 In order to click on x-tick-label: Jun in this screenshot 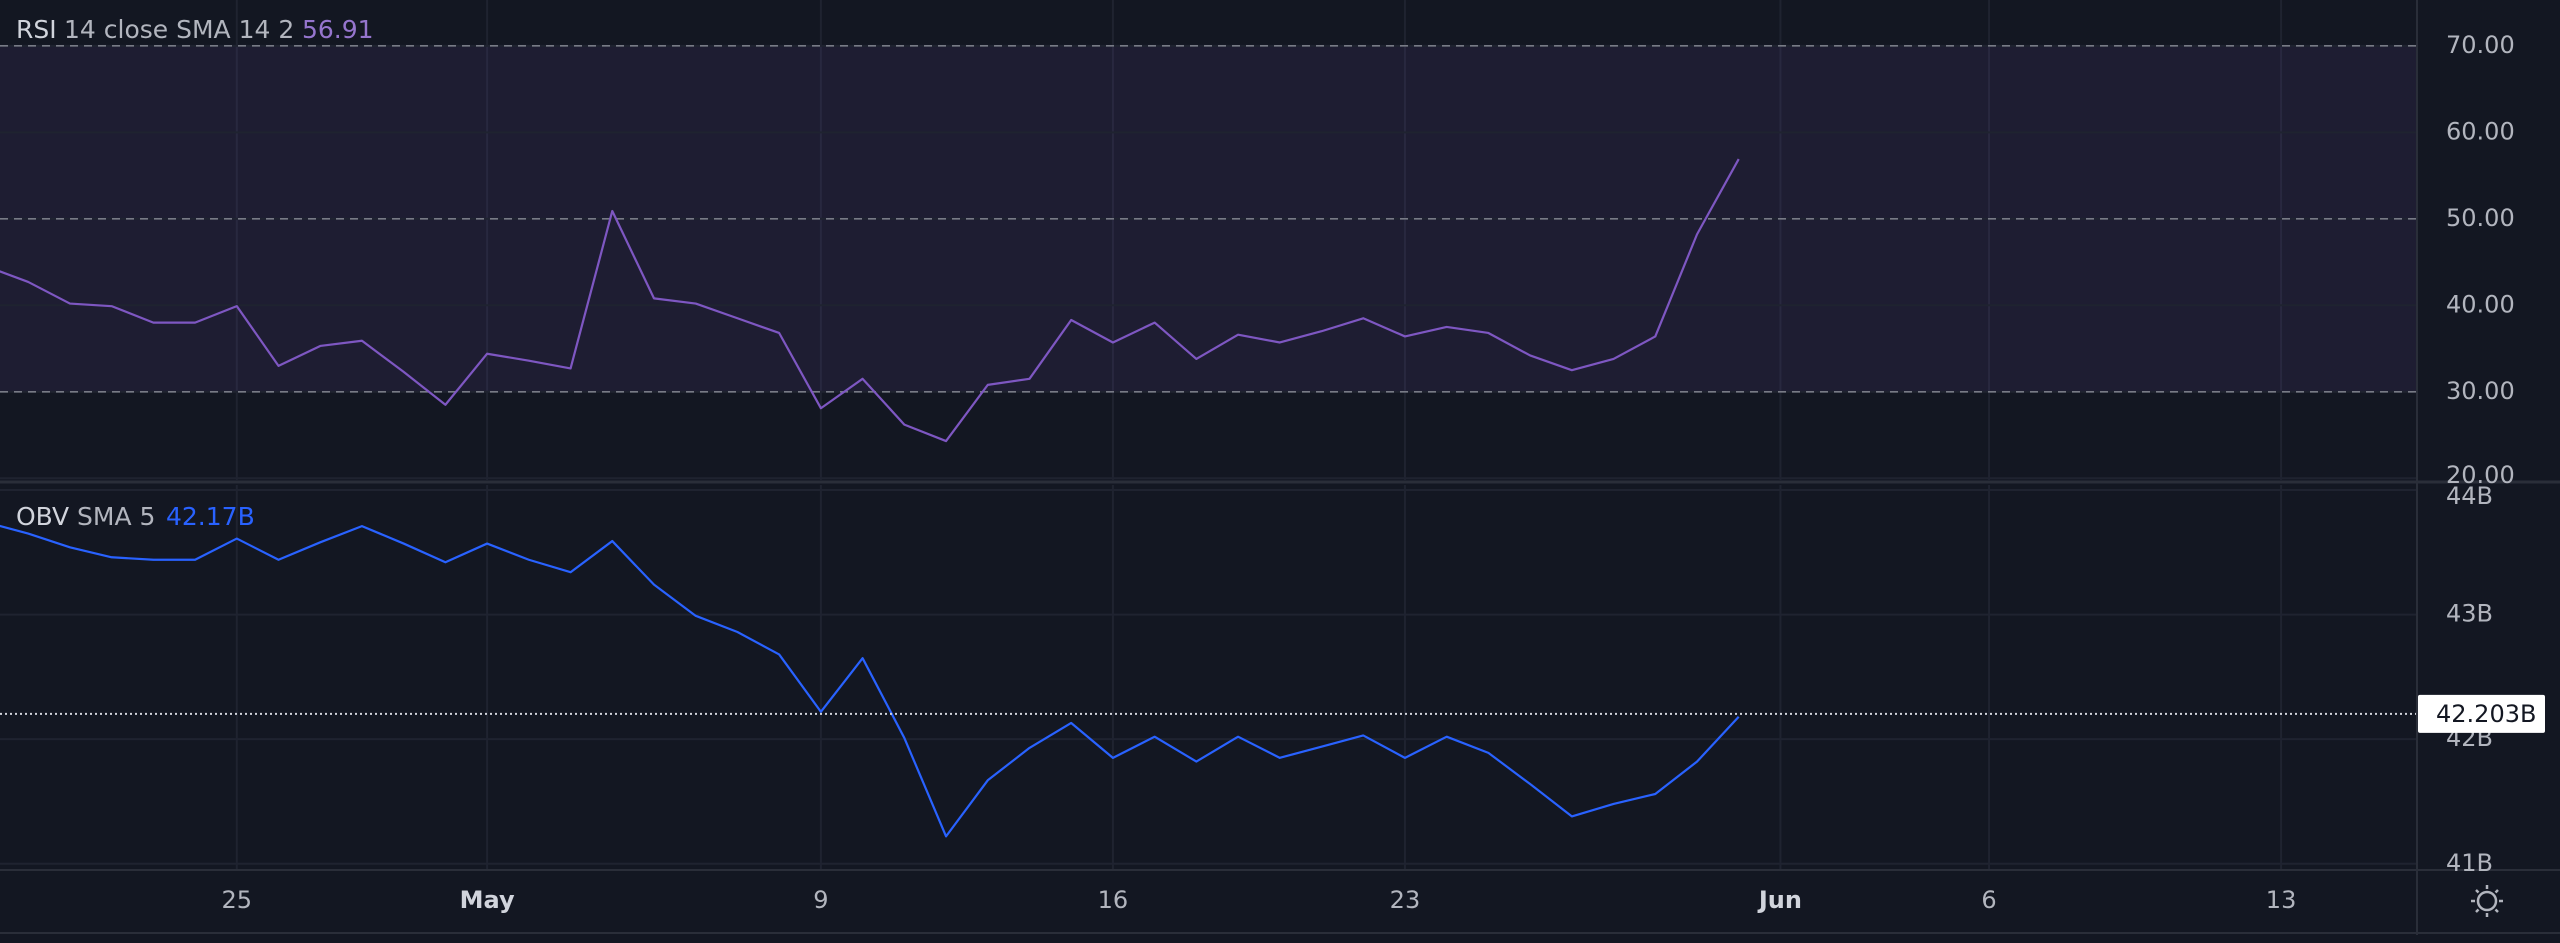, I will do `click(1779, 900)`.